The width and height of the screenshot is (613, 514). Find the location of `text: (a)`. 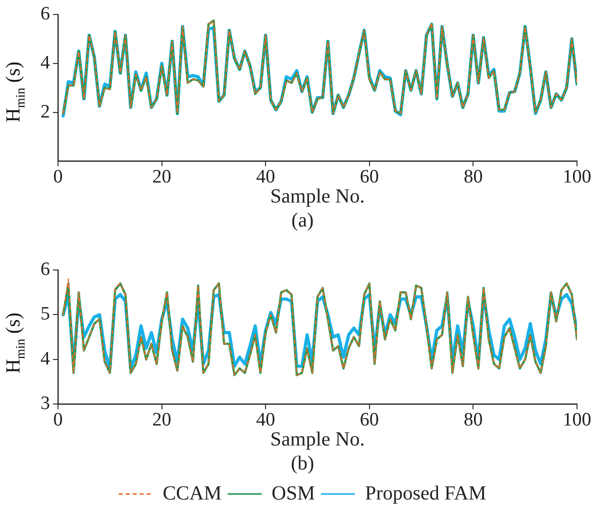

text: (a) is located at coordinates (302, 220).